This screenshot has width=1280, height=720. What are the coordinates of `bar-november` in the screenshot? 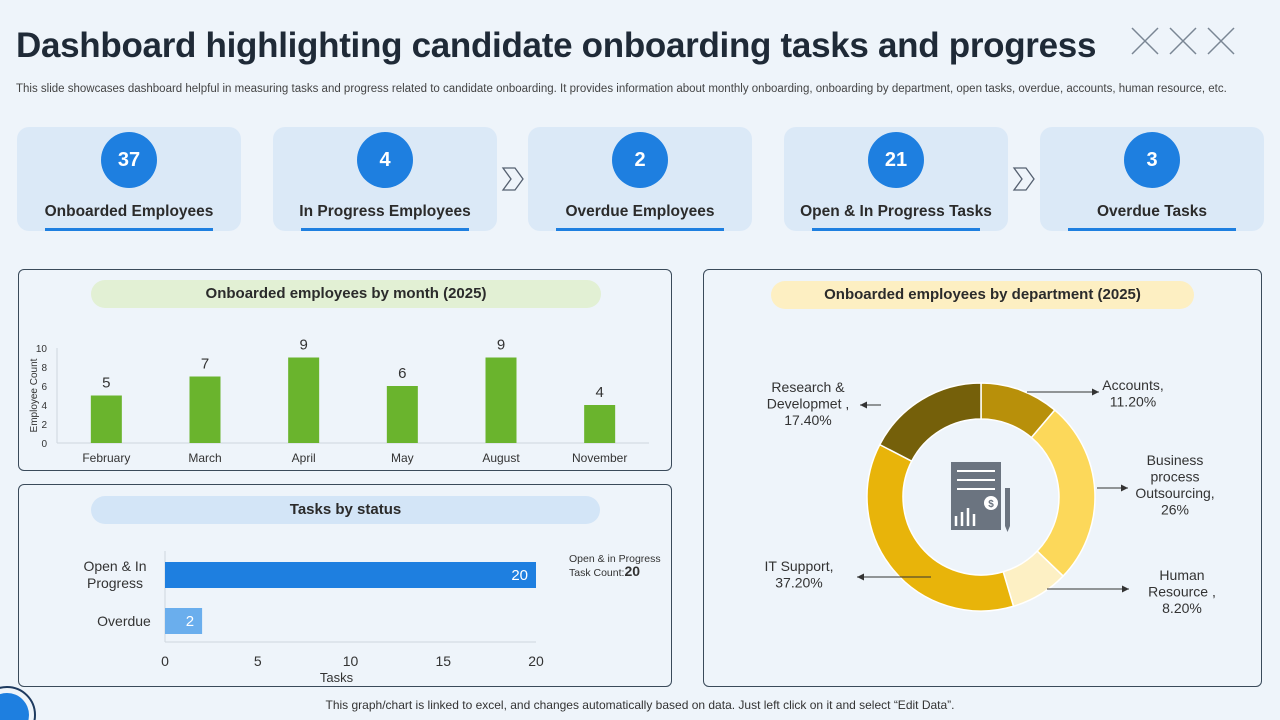 It's located at (600, 424).